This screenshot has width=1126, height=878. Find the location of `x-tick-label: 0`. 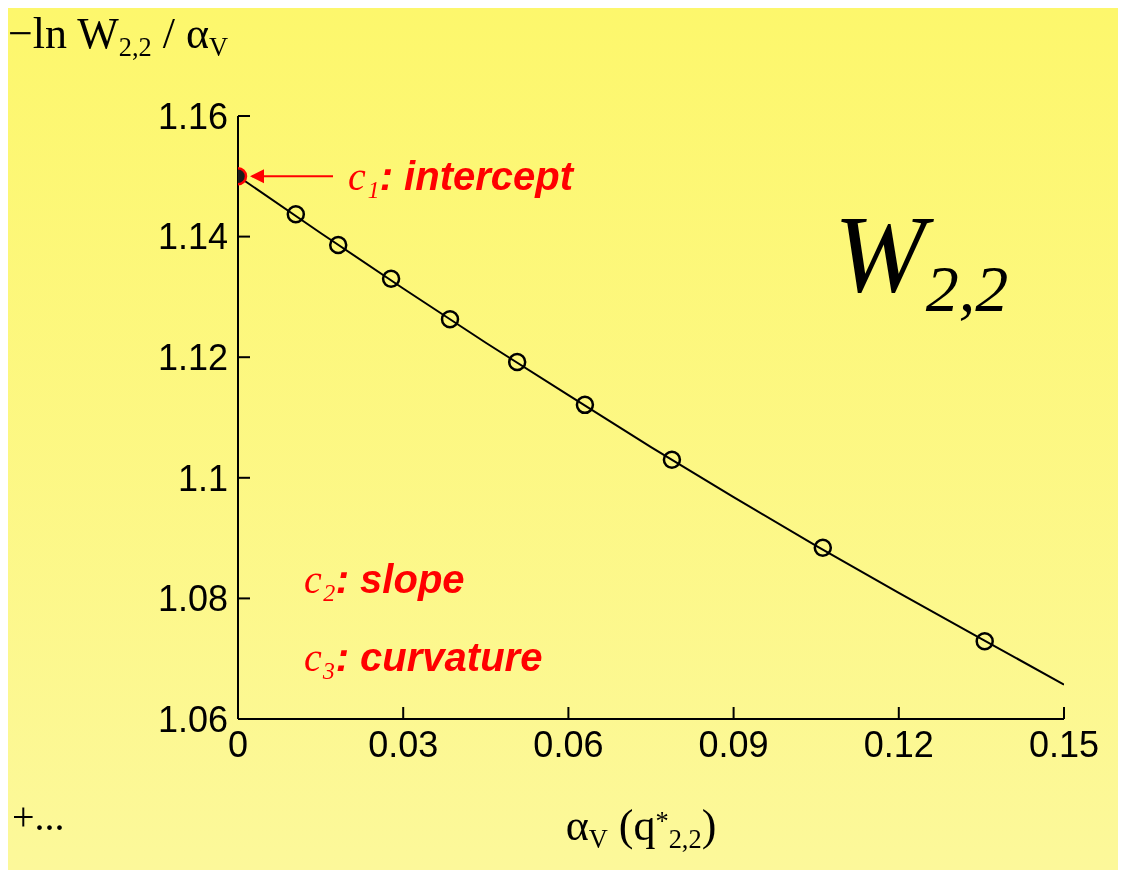

x-tick-label: 0 is located at coordinates (238, 744).